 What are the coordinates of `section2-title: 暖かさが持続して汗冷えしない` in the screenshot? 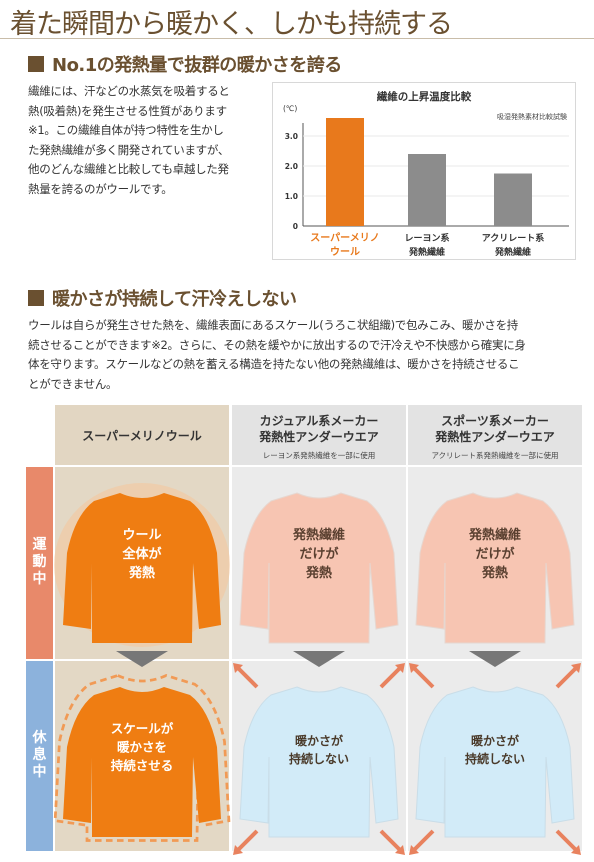 It's located at (174, 299).